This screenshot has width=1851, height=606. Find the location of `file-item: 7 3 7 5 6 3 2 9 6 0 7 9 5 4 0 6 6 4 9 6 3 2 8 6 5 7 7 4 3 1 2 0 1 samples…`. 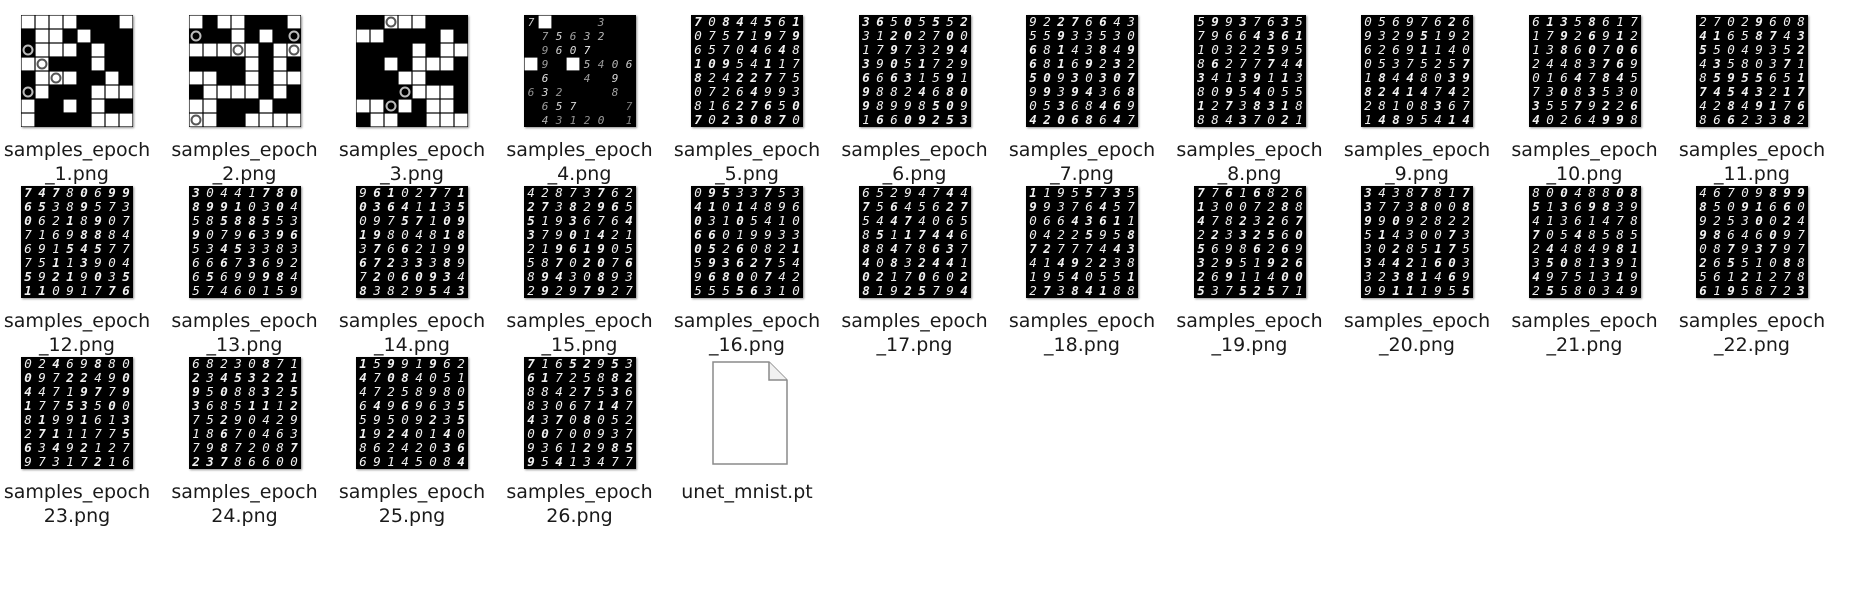

file-item: 7 3 7 5 6 3 2 9 6 0 7 9 5 4 0 6 6 4 9 6 3 2 8 6 5 7 7 4 3 1 2 0 1 samples… is located at coordinates (580, 98).